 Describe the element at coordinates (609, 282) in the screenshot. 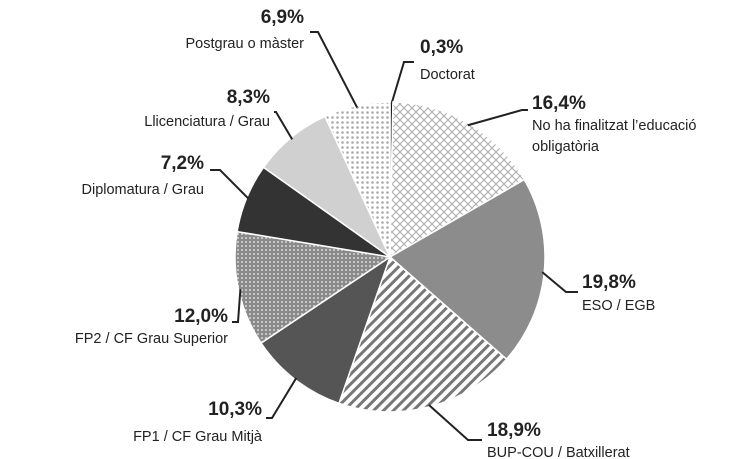

I see `value-label: 19,8%` at that location.